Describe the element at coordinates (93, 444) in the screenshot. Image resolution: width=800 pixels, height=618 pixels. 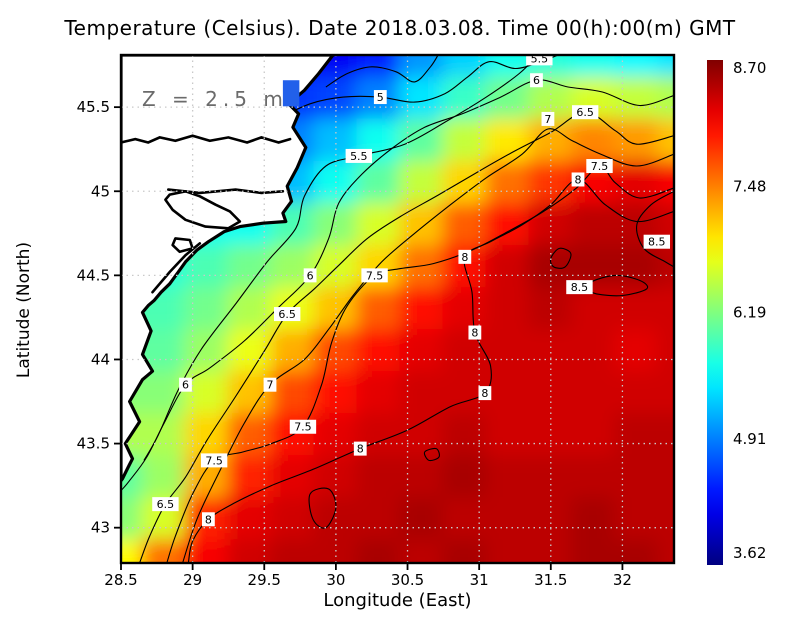
I see `y-tick-label: 43.5` at that location.